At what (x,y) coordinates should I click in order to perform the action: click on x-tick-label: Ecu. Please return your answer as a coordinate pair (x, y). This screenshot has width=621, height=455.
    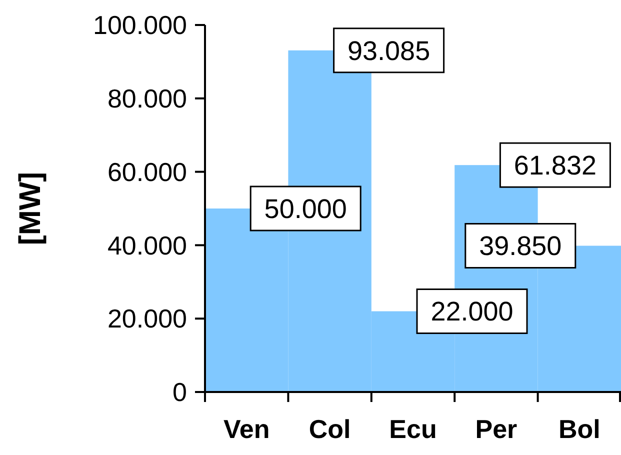
    Looking at the image, I should click on (413, 429).